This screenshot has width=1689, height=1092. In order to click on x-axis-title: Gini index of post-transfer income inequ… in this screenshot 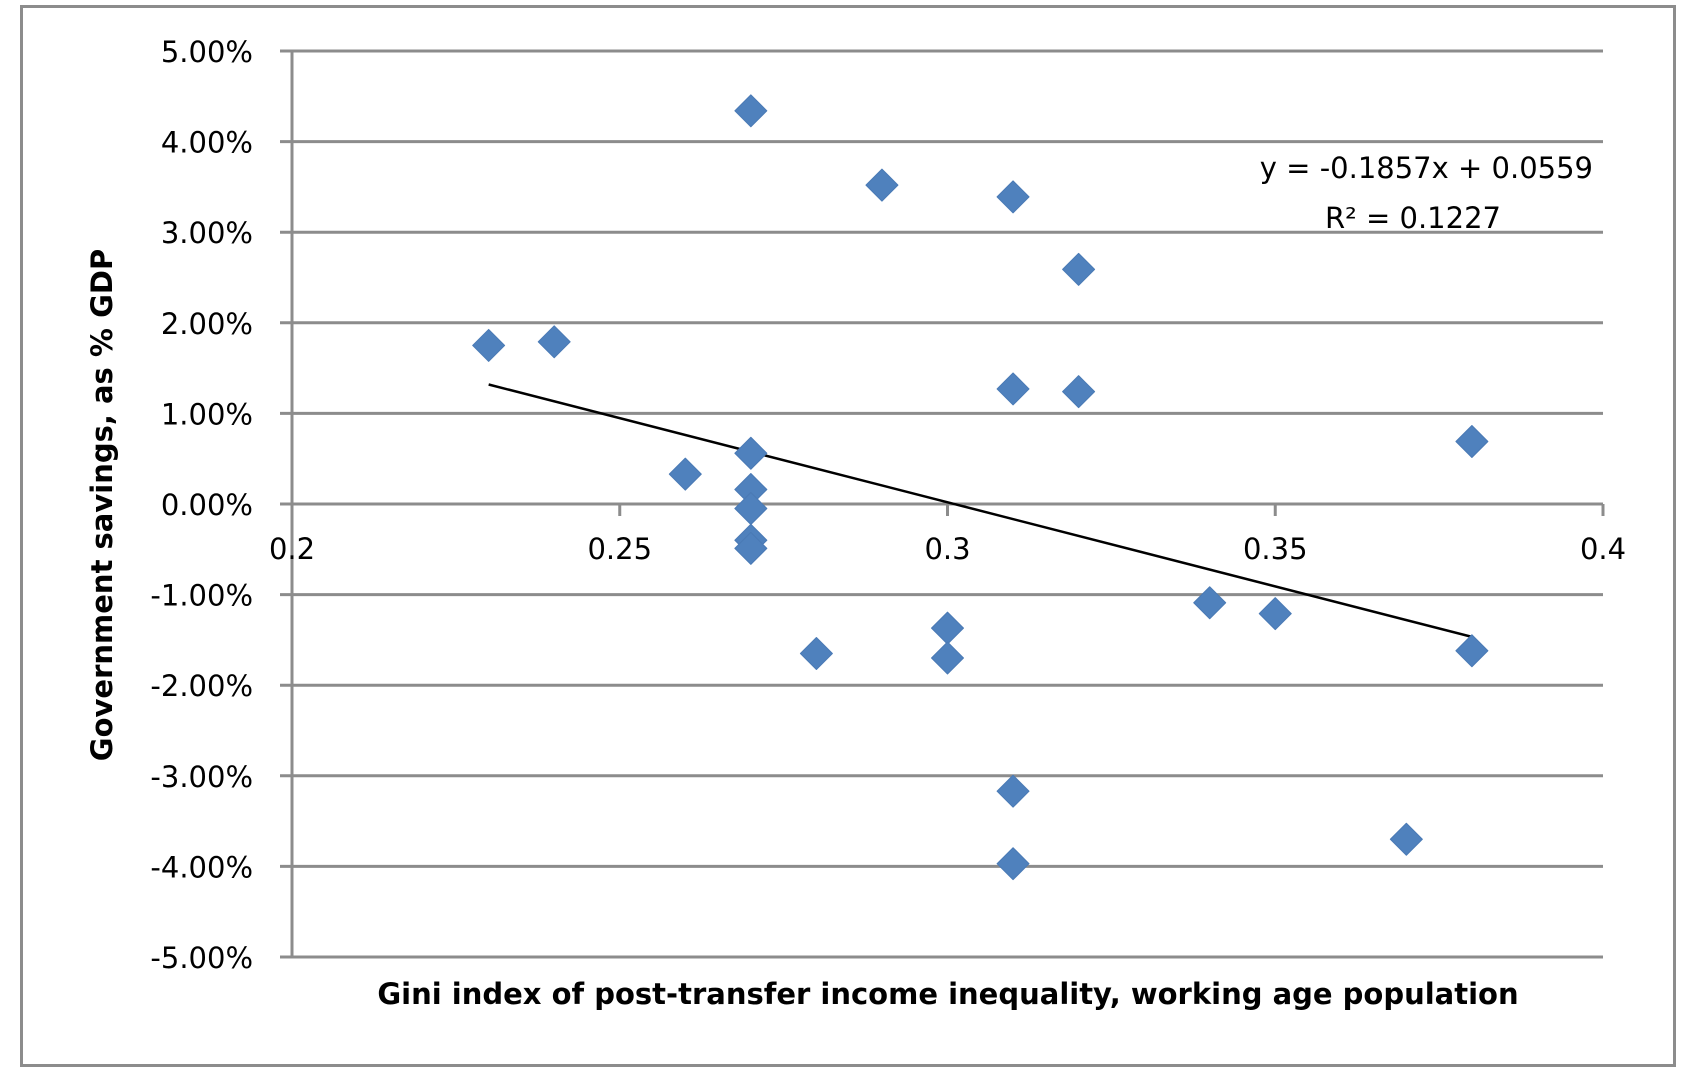, I will do `click(947, 994)`.